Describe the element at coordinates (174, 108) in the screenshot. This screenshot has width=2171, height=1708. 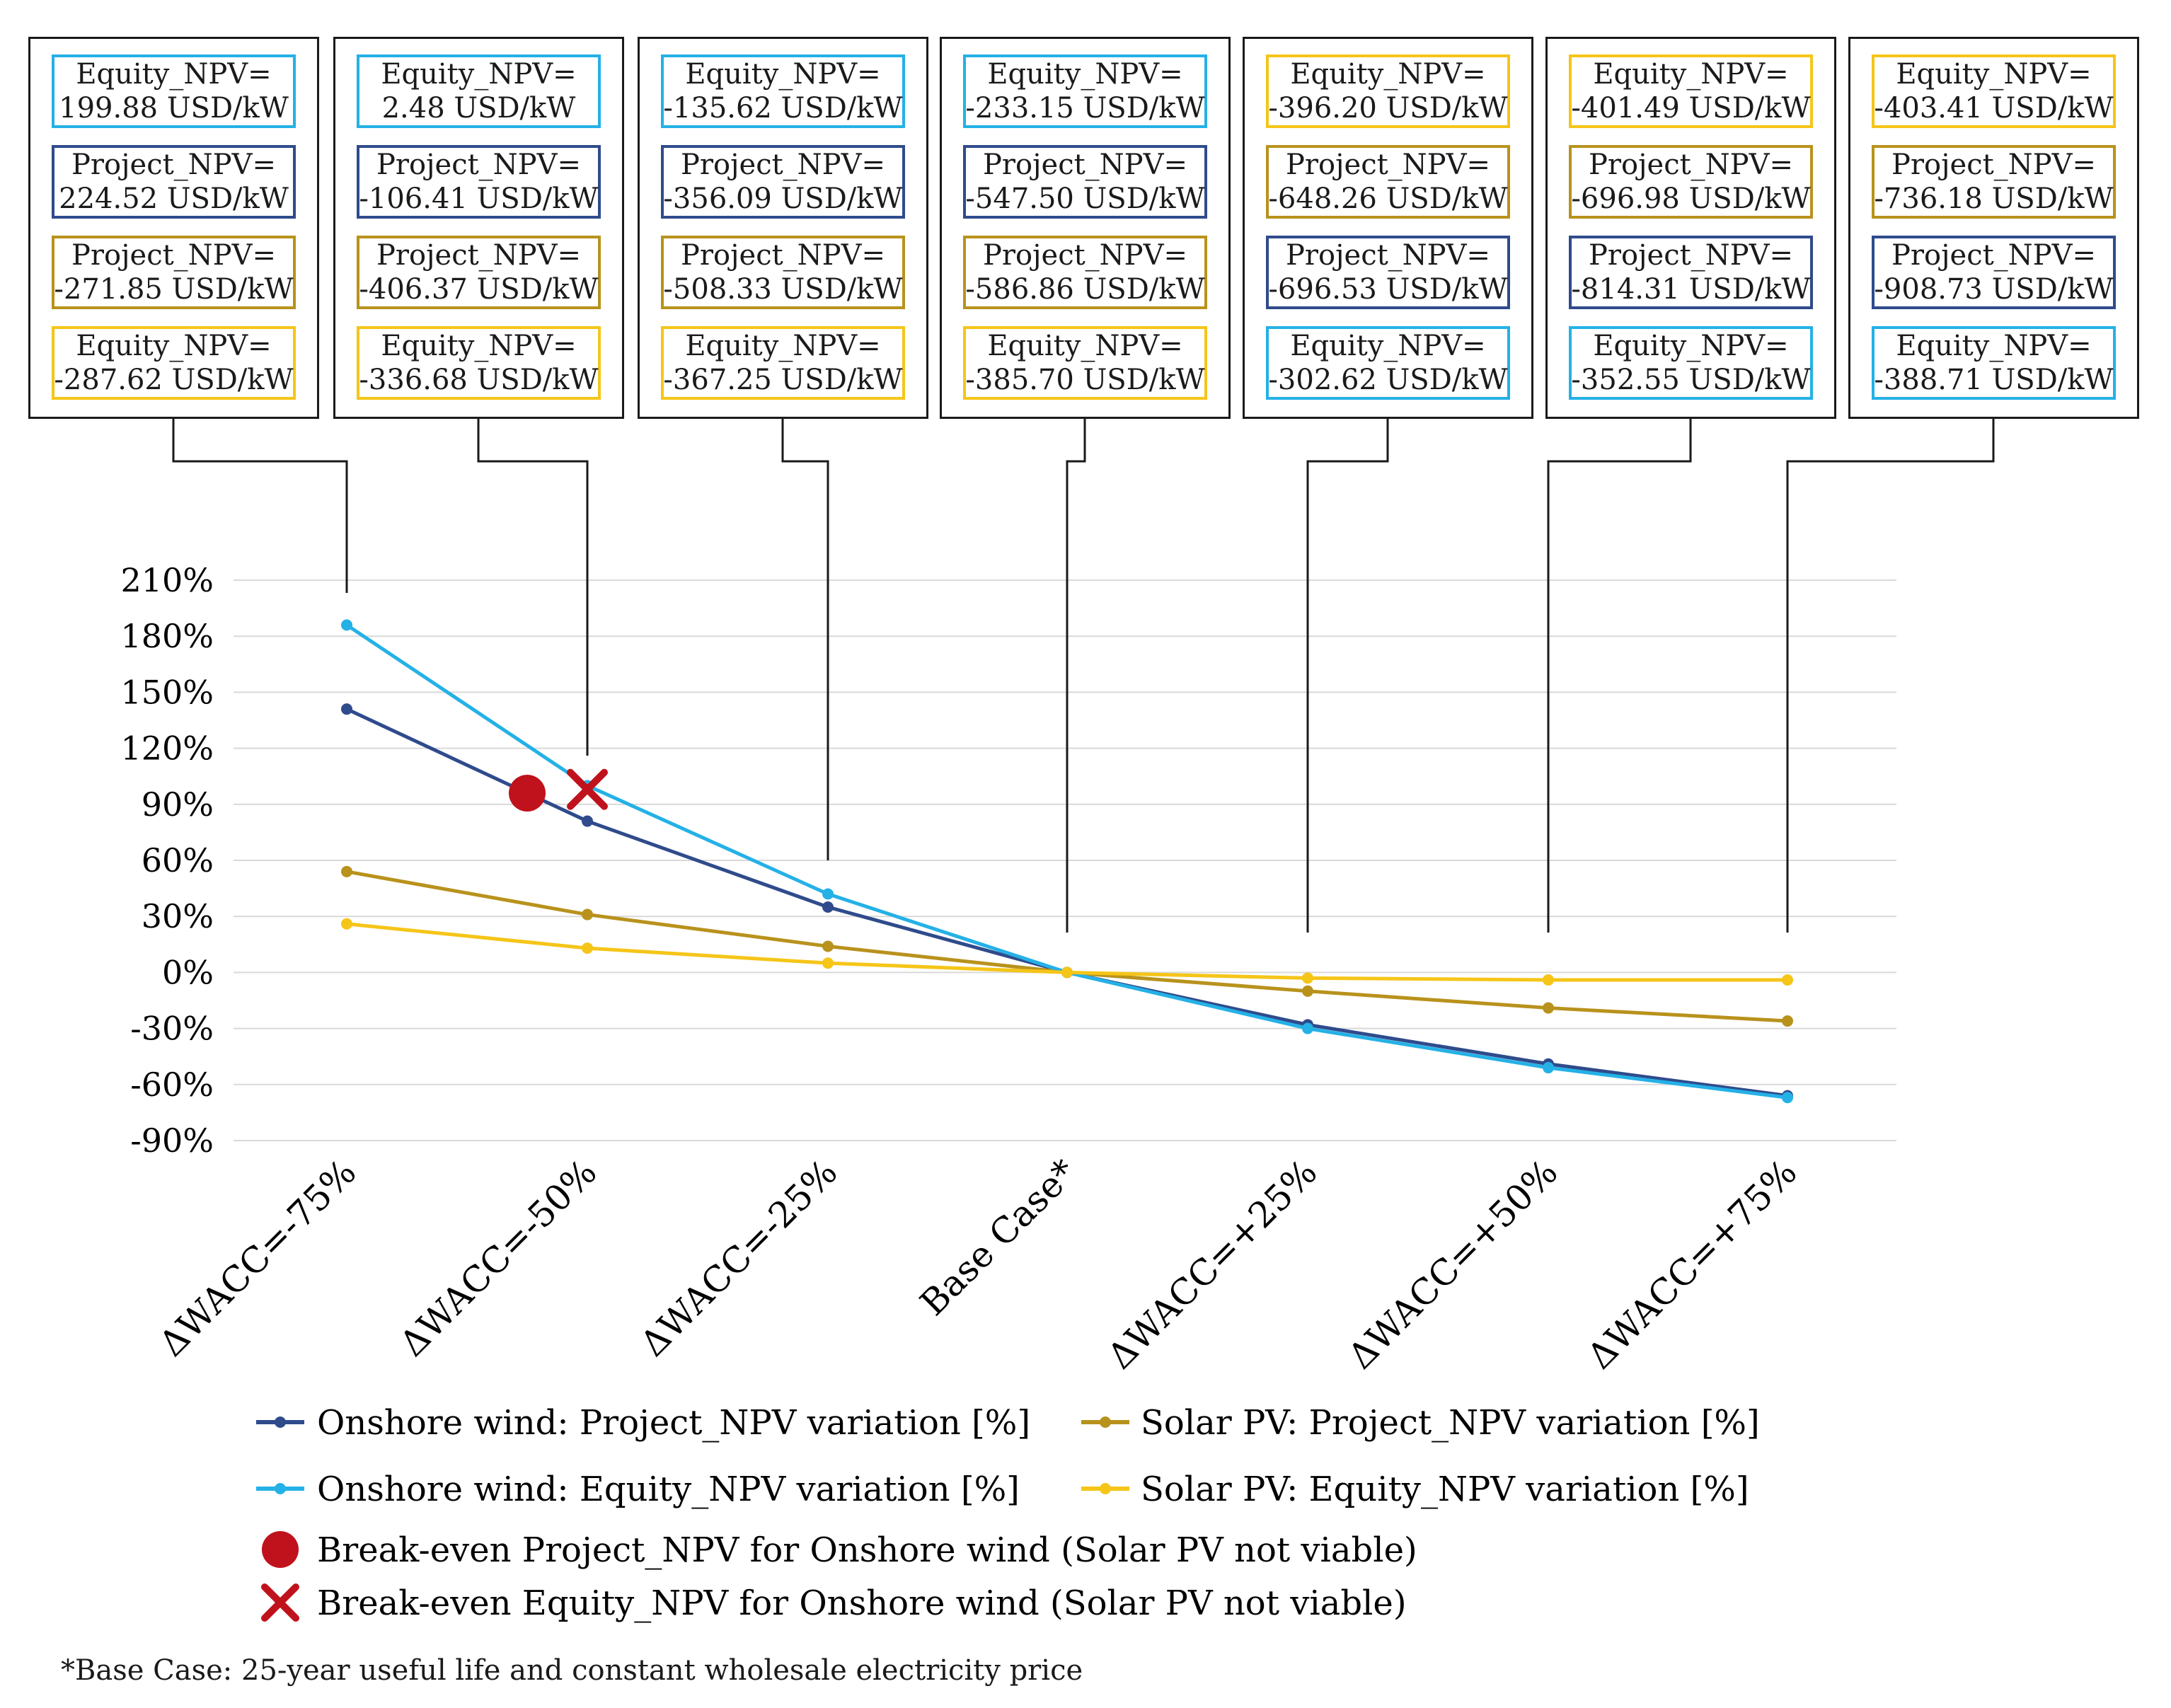
I see `npv-box-value: 199.88 USD/kW` at that location.